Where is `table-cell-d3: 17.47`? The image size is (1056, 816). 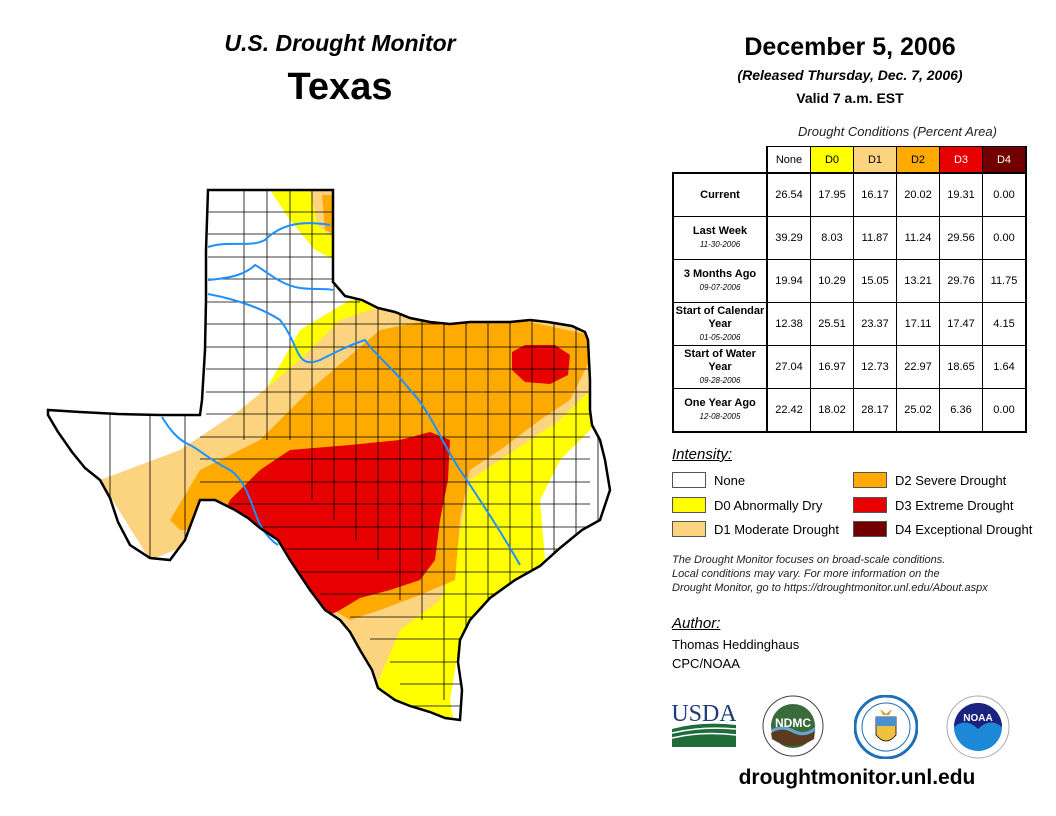 table-cell-d3: 17.47 is located at coordinates (961, 324).